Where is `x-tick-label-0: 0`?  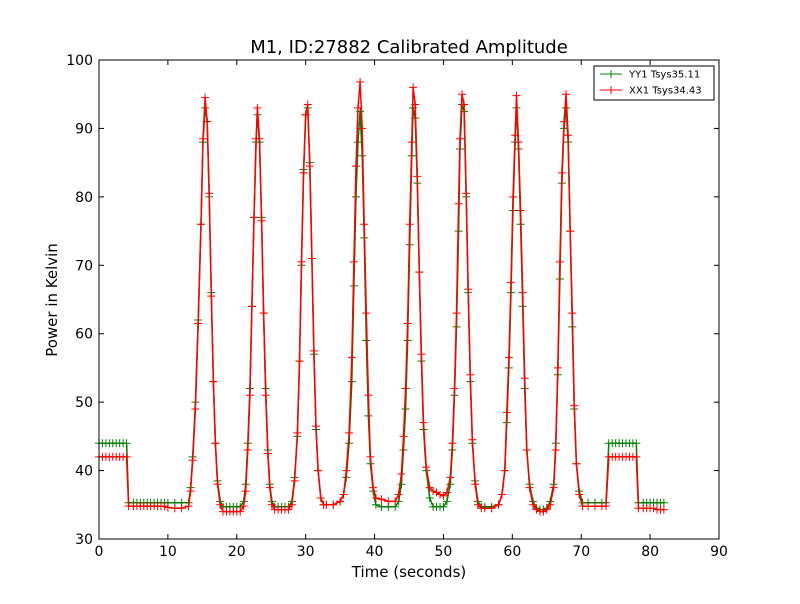 x-tick-label-0: 0 is located at coordinates (99, 552).